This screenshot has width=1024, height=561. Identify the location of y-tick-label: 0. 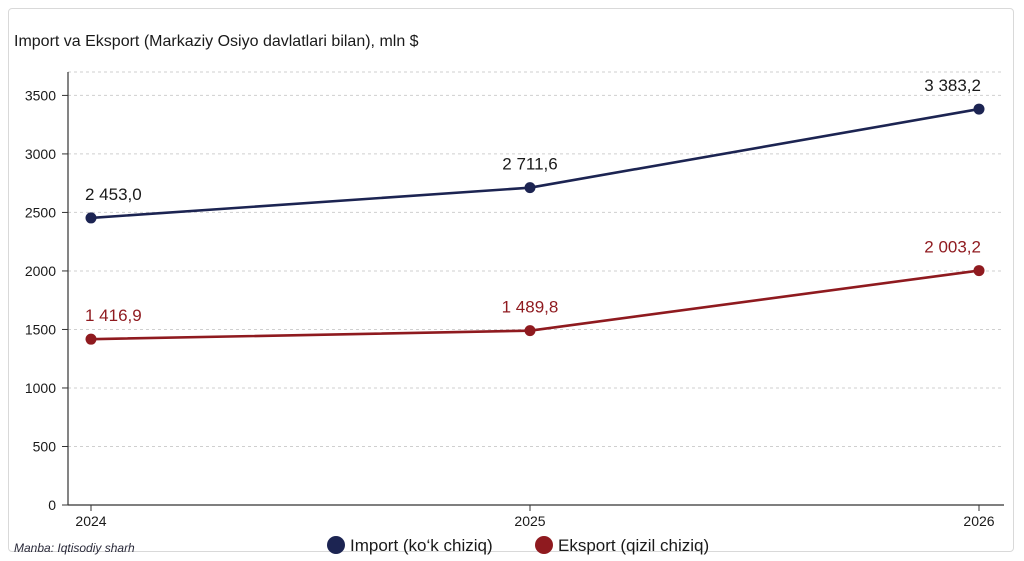
(52, 505).